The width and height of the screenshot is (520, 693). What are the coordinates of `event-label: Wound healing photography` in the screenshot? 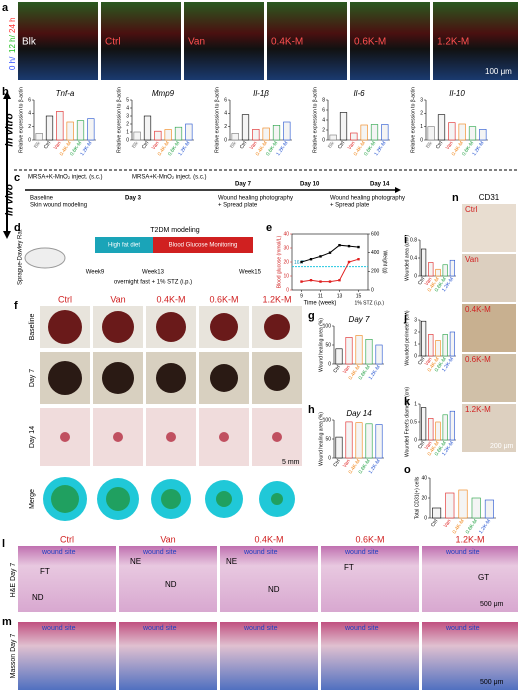 It's located at (255, 199).